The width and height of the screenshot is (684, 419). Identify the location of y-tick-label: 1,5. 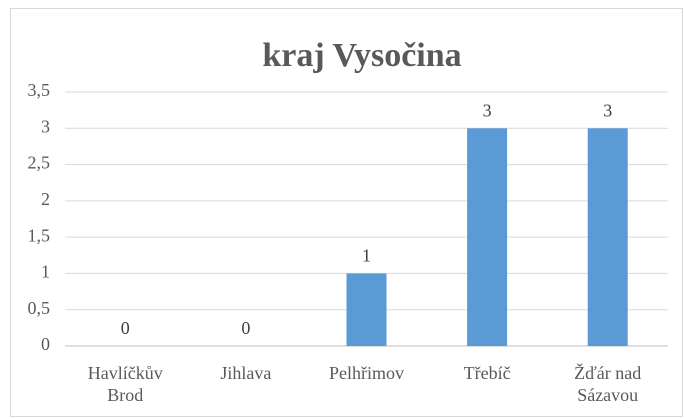
(39, 235).